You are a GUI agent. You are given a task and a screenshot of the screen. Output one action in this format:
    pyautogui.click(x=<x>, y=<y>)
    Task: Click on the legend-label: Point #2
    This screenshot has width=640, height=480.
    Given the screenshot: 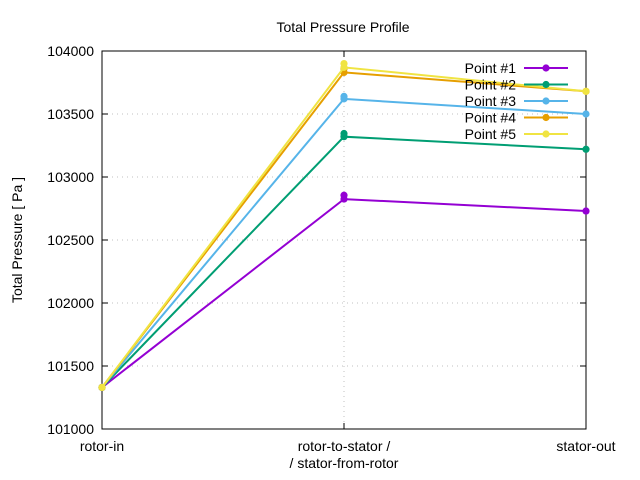 What is the action you would take?
    pyautogui.click(x=491, y=85)
    